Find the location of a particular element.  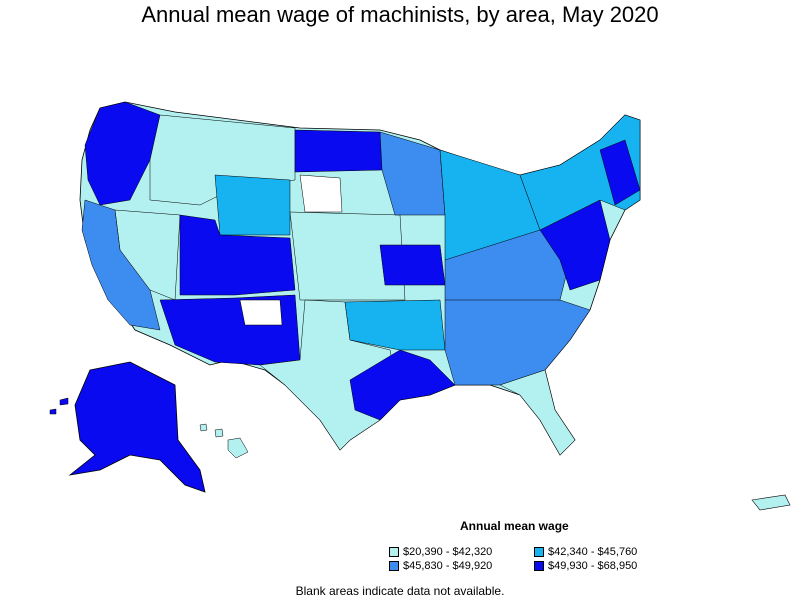

region-upper-midwest is located at coordinates (412, 173).